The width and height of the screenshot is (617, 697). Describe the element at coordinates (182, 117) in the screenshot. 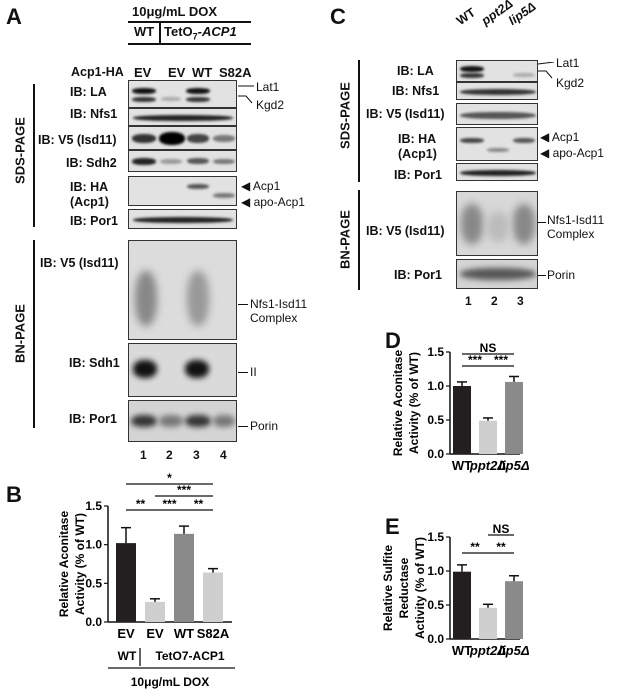

I see `blot-image-nfs1` at that location.